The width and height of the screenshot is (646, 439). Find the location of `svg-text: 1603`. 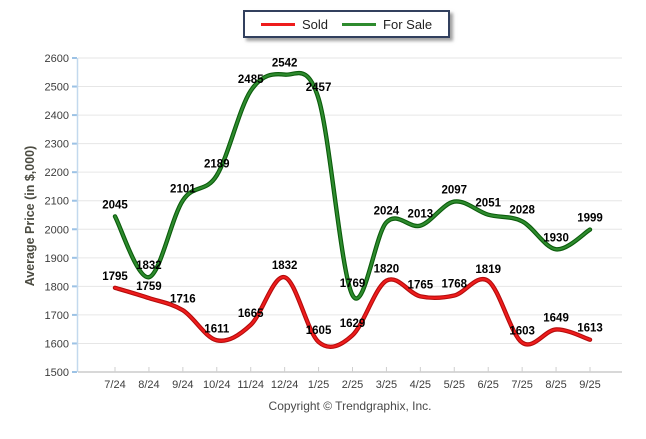

svg-text: 1603 is located at coordinates (522, 332).